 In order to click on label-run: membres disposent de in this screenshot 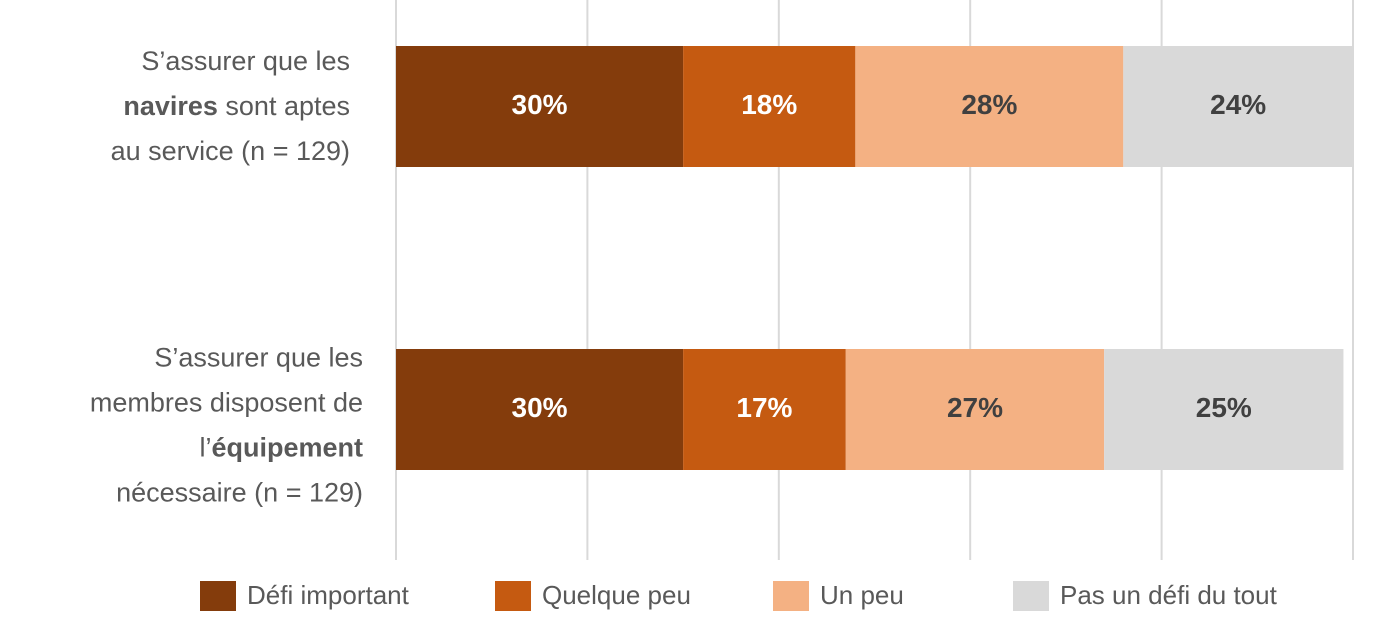, I will do `click(226, 403)`.